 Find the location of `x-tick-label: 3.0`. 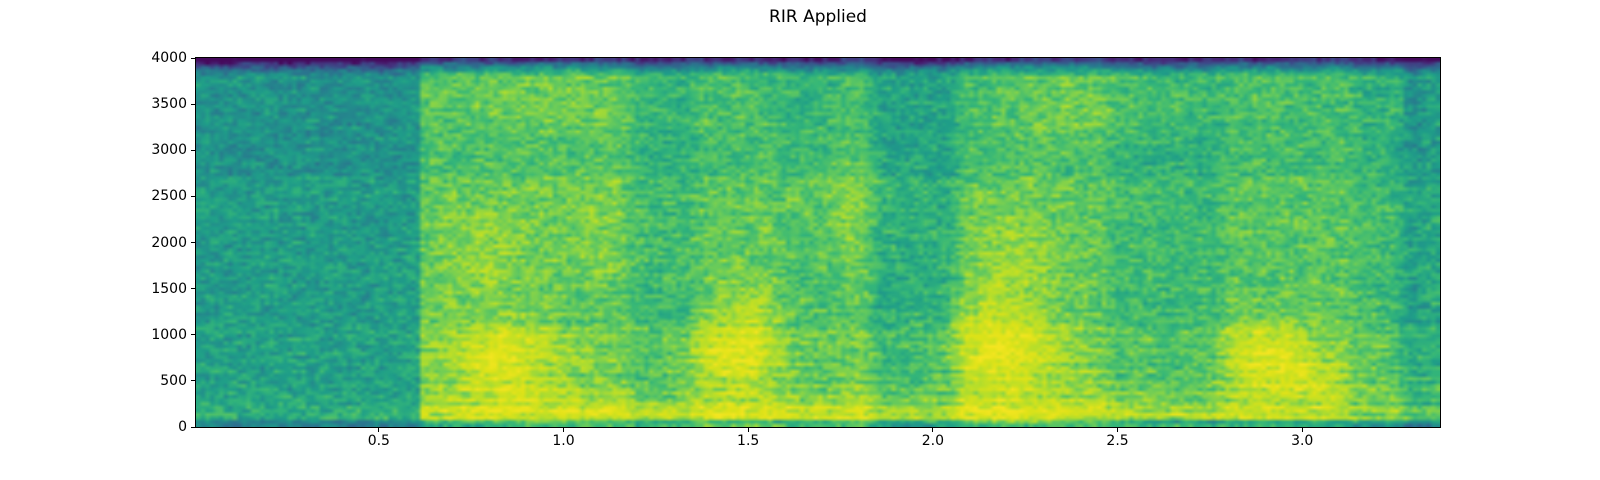

x-tick-label: 3.0 is located at coordinates (1302, 441).